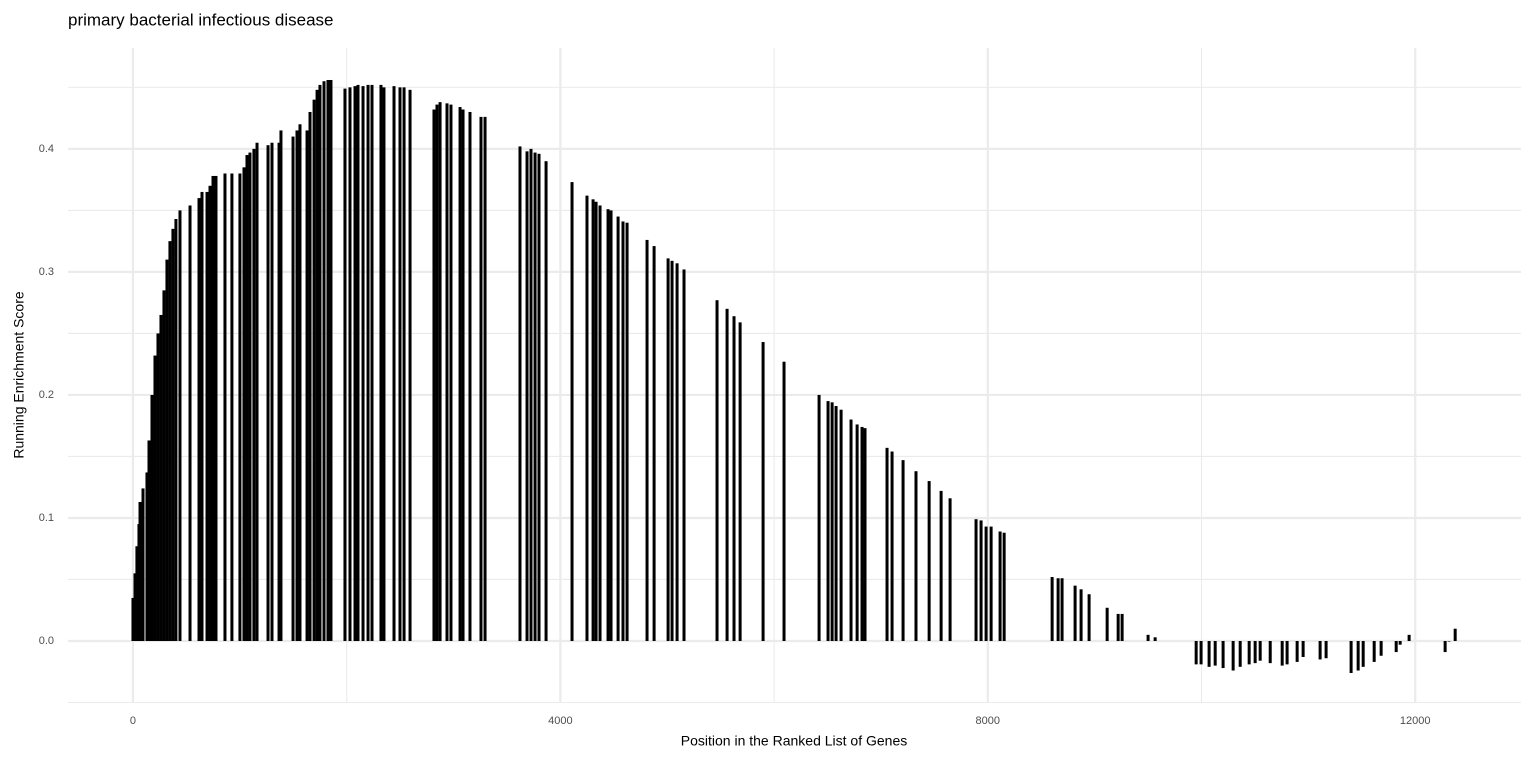  Describe the element at coordinates (560, 721) in the screenshot. I see `x-tick-label: 4000` at that location.